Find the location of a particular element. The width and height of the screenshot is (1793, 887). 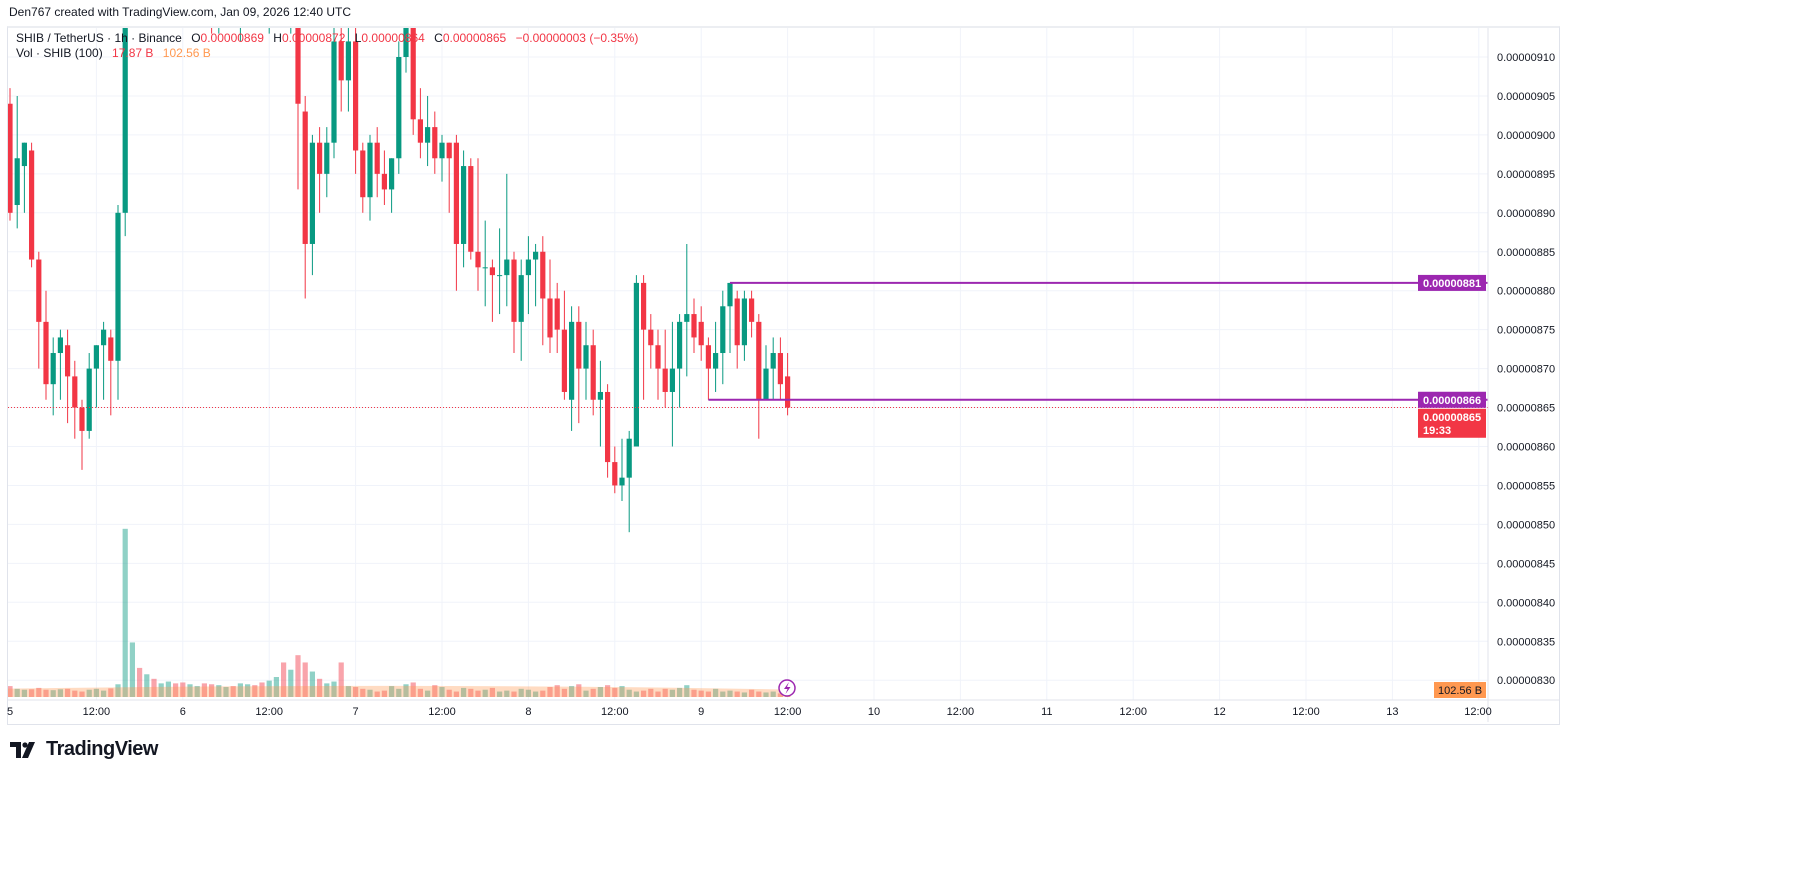

price-line-tag-label: 0.00000866 is located at coordinates (1452, 401).